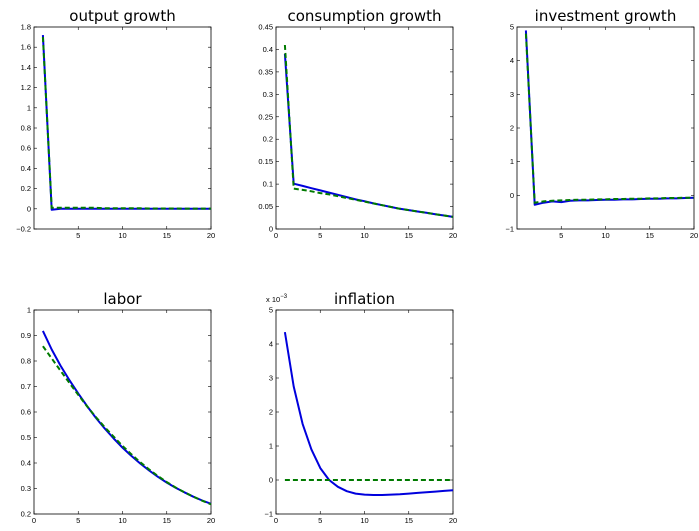  What do you see at coordinates (26, 386) in the screenshot?
I see `y-tick-label: 0.7` at bounding box center [26, 386].